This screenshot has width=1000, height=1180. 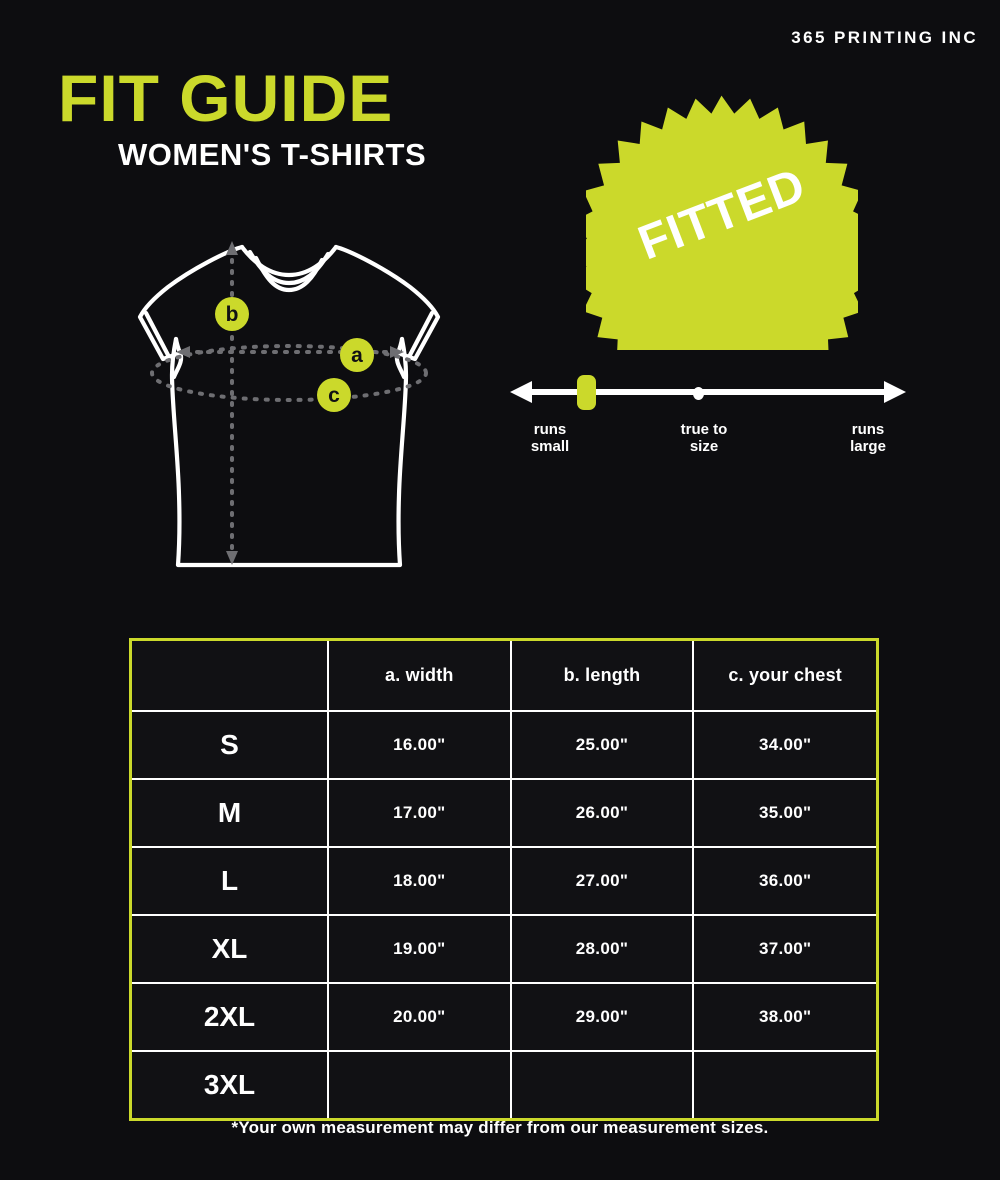 What do you see at coordinates (230, 1017) in the screenshot?
I see `cell-size: 2XL` at bounding box center [230, 1017].